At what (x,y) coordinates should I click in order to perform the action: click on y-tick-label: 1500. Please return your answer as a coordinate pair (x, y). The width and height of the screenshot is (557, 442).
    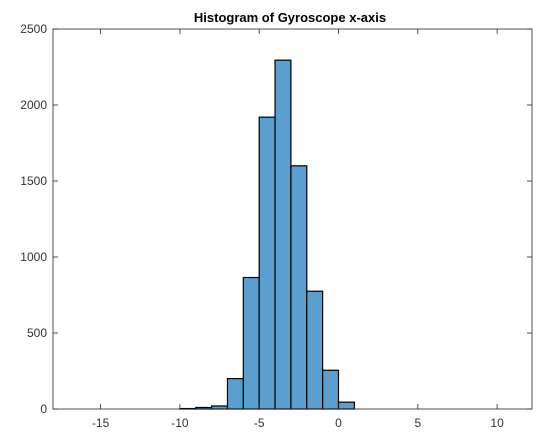
    Looking at the image, I should click on (33, 181).